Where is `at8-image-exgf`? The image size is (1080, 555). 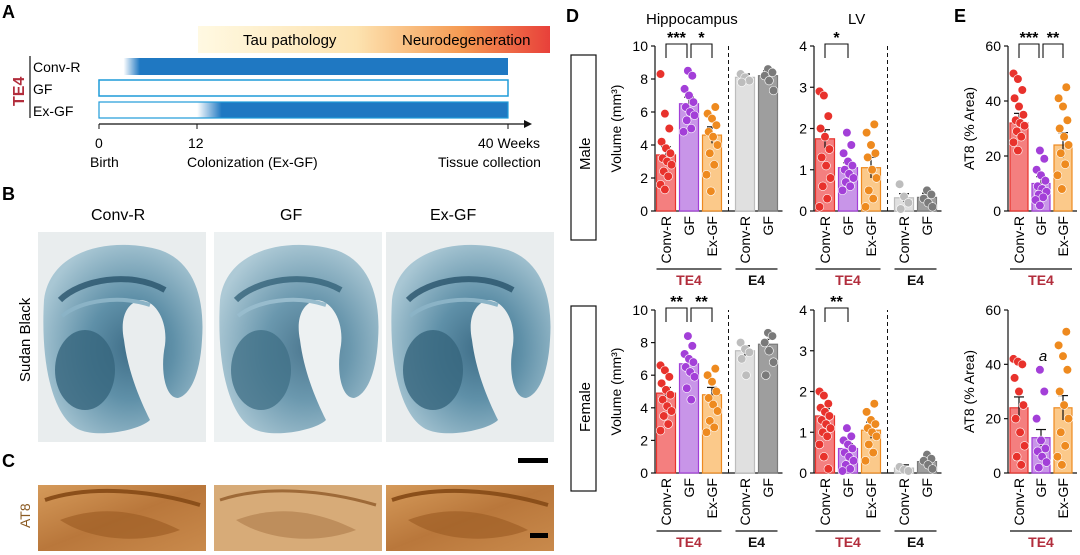 at8-image-exgf is located at coordinates (470, 518).